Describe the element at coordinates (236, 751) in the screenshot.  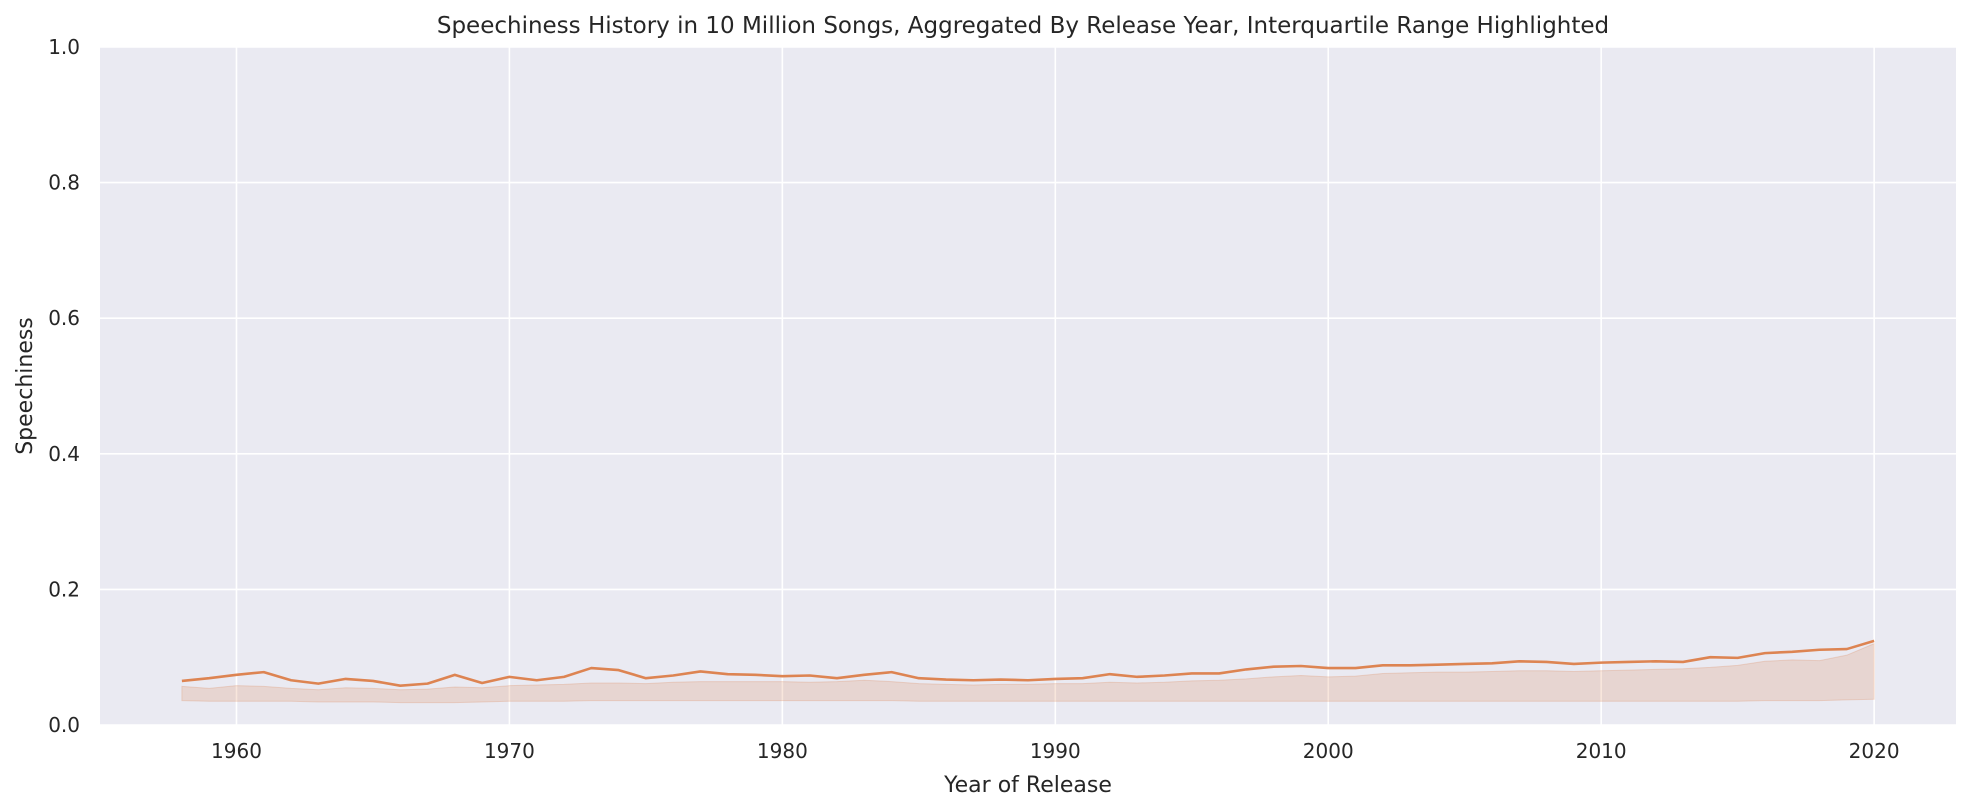
I see `x-tick-label: 1960` at that location.